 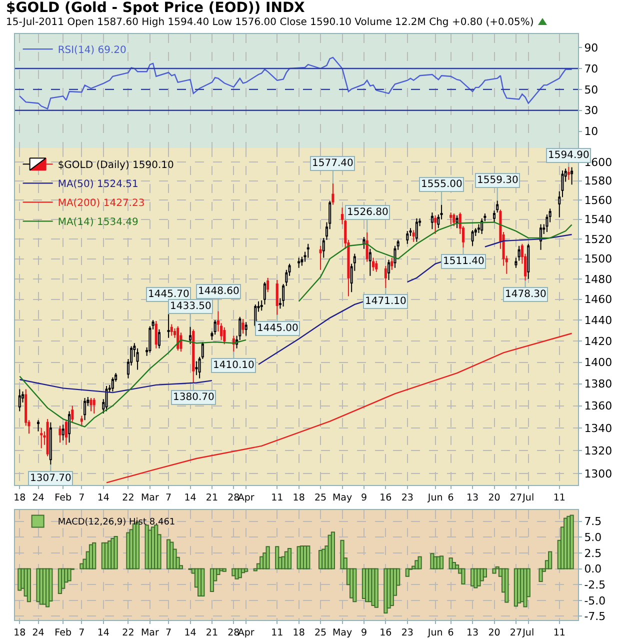 What do you see at coordinates (497, 180) in the screenshot?
I see `annotation: 1559.30` at bounding box center [497, 180].